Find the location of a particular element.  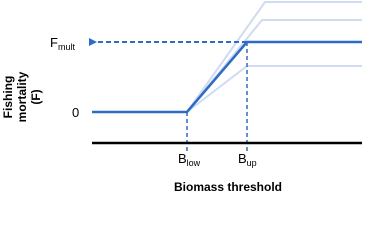

y-title-line: (F) is located at coordinates (36, 96).